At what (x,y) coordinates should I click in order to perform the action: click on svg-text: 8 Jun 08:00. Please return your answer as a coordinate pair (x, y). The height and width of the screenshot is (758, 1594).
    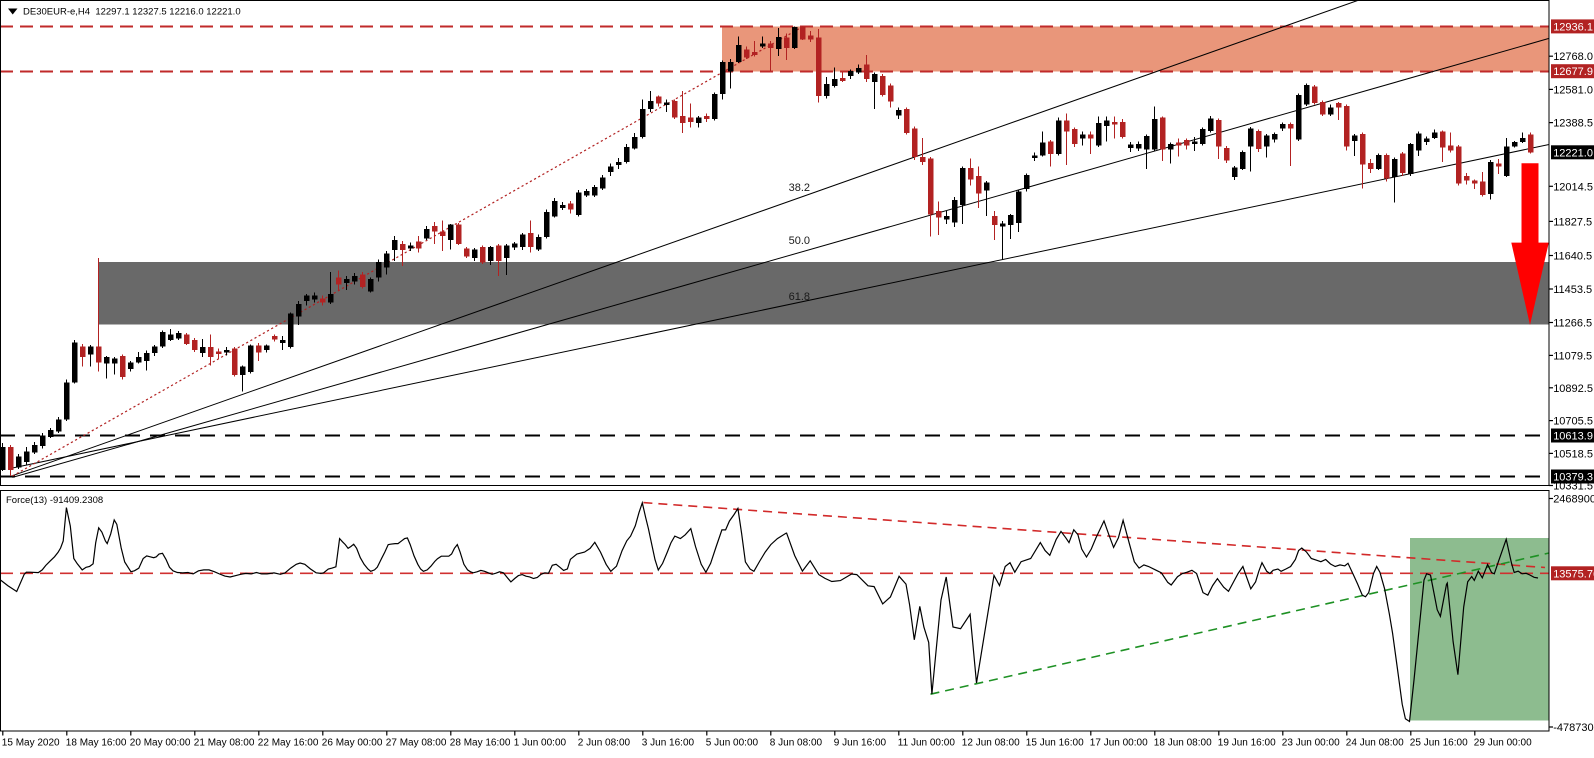
    Looking at the image, I should click on (796, 743).